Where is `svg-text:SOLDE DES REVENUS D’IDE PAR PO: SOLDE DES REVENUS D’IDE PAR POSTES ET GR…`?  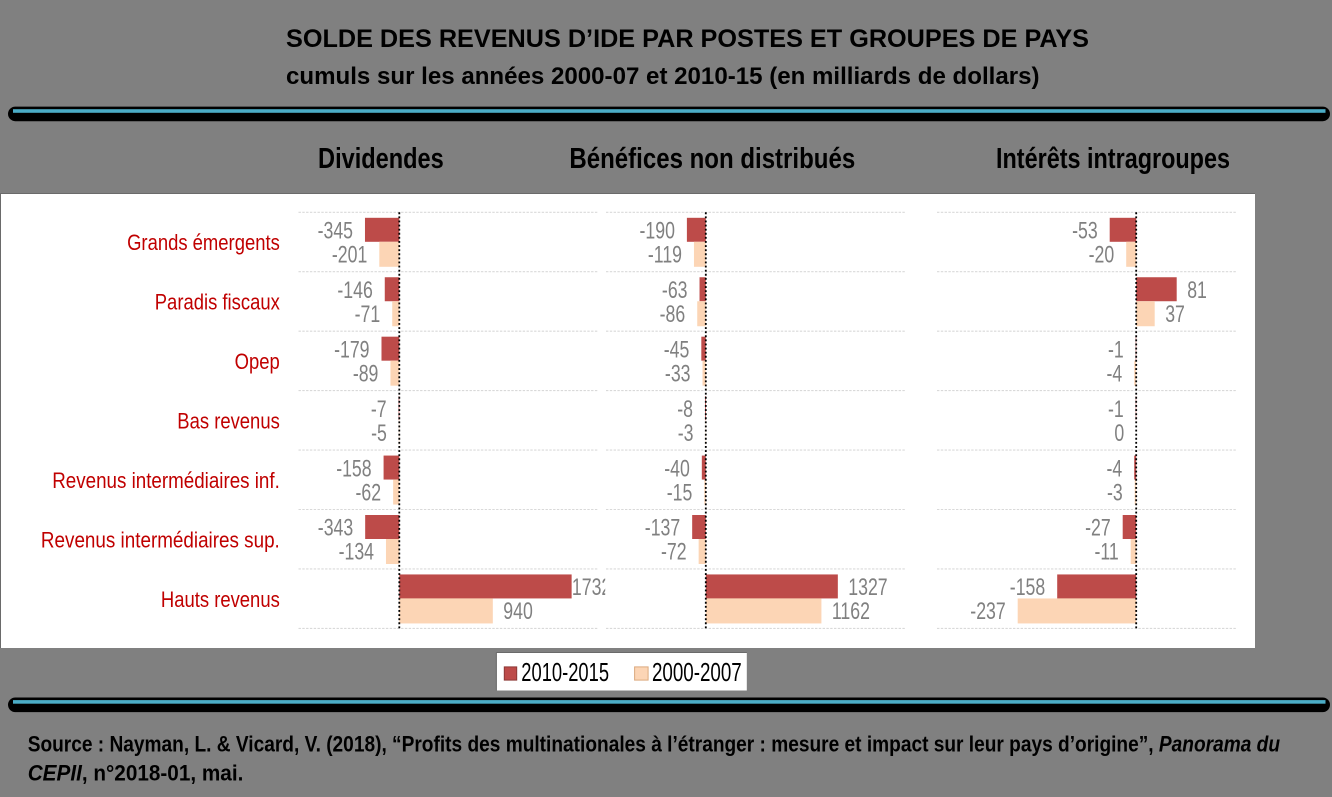 svg-text:SOLDE DES REVENUS D’IDE PAR PO: SOLDE DES REVENUS D’IDE PAR POSTES ET GR… is located at coordinates (687, 39).